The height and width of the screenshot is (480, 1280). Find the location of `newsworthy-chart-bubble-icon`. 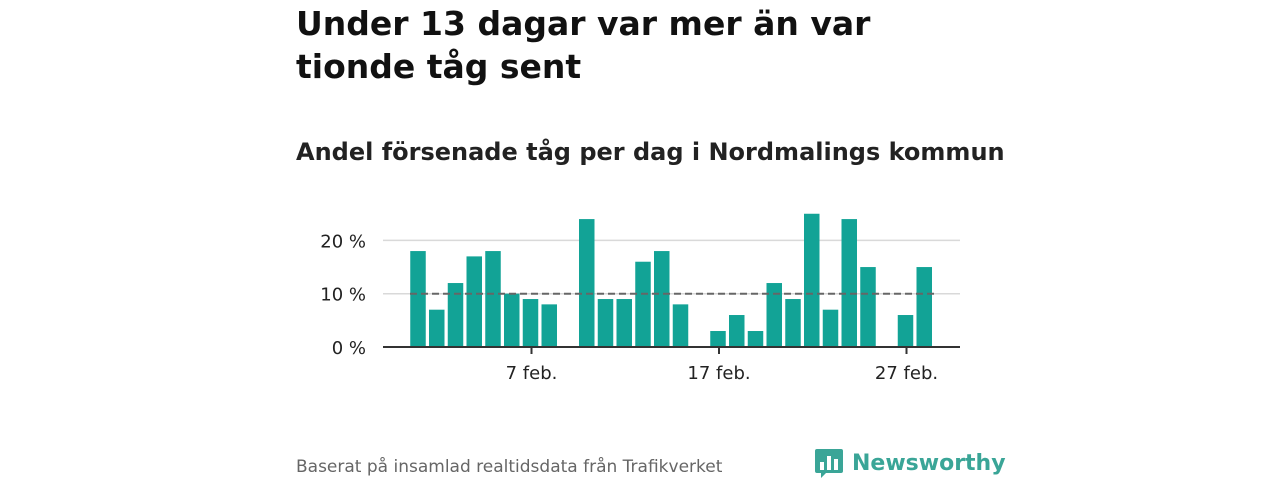

newsworthy-chart-bubble-icon is located at coordinates (829, 463).